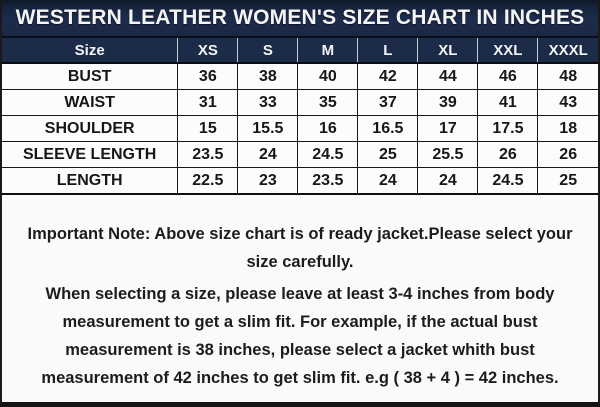  What do you see at coordinates (208, 128) in the screenshot?
I see `cell-value: 15` at bounding box center [208, 128].